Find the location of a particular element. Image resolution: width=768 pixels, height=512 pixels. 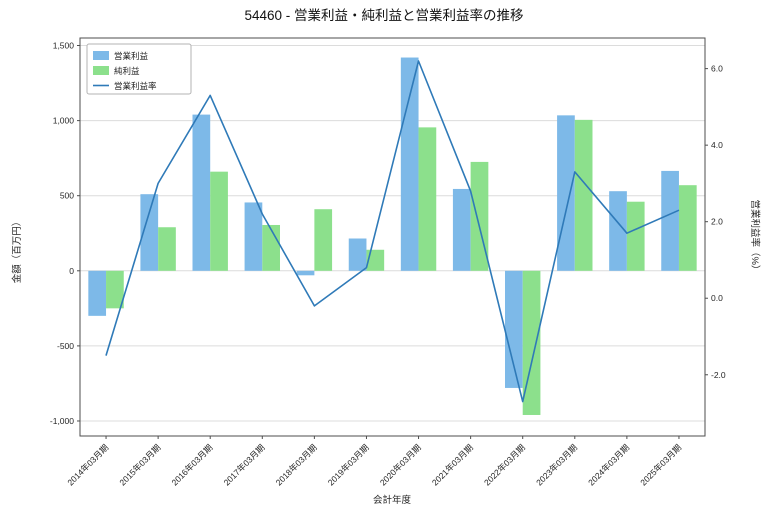

chart-title: 54460 - 営業利益・純利益と営業利益率の推移 is located at coordinates (383, 15).